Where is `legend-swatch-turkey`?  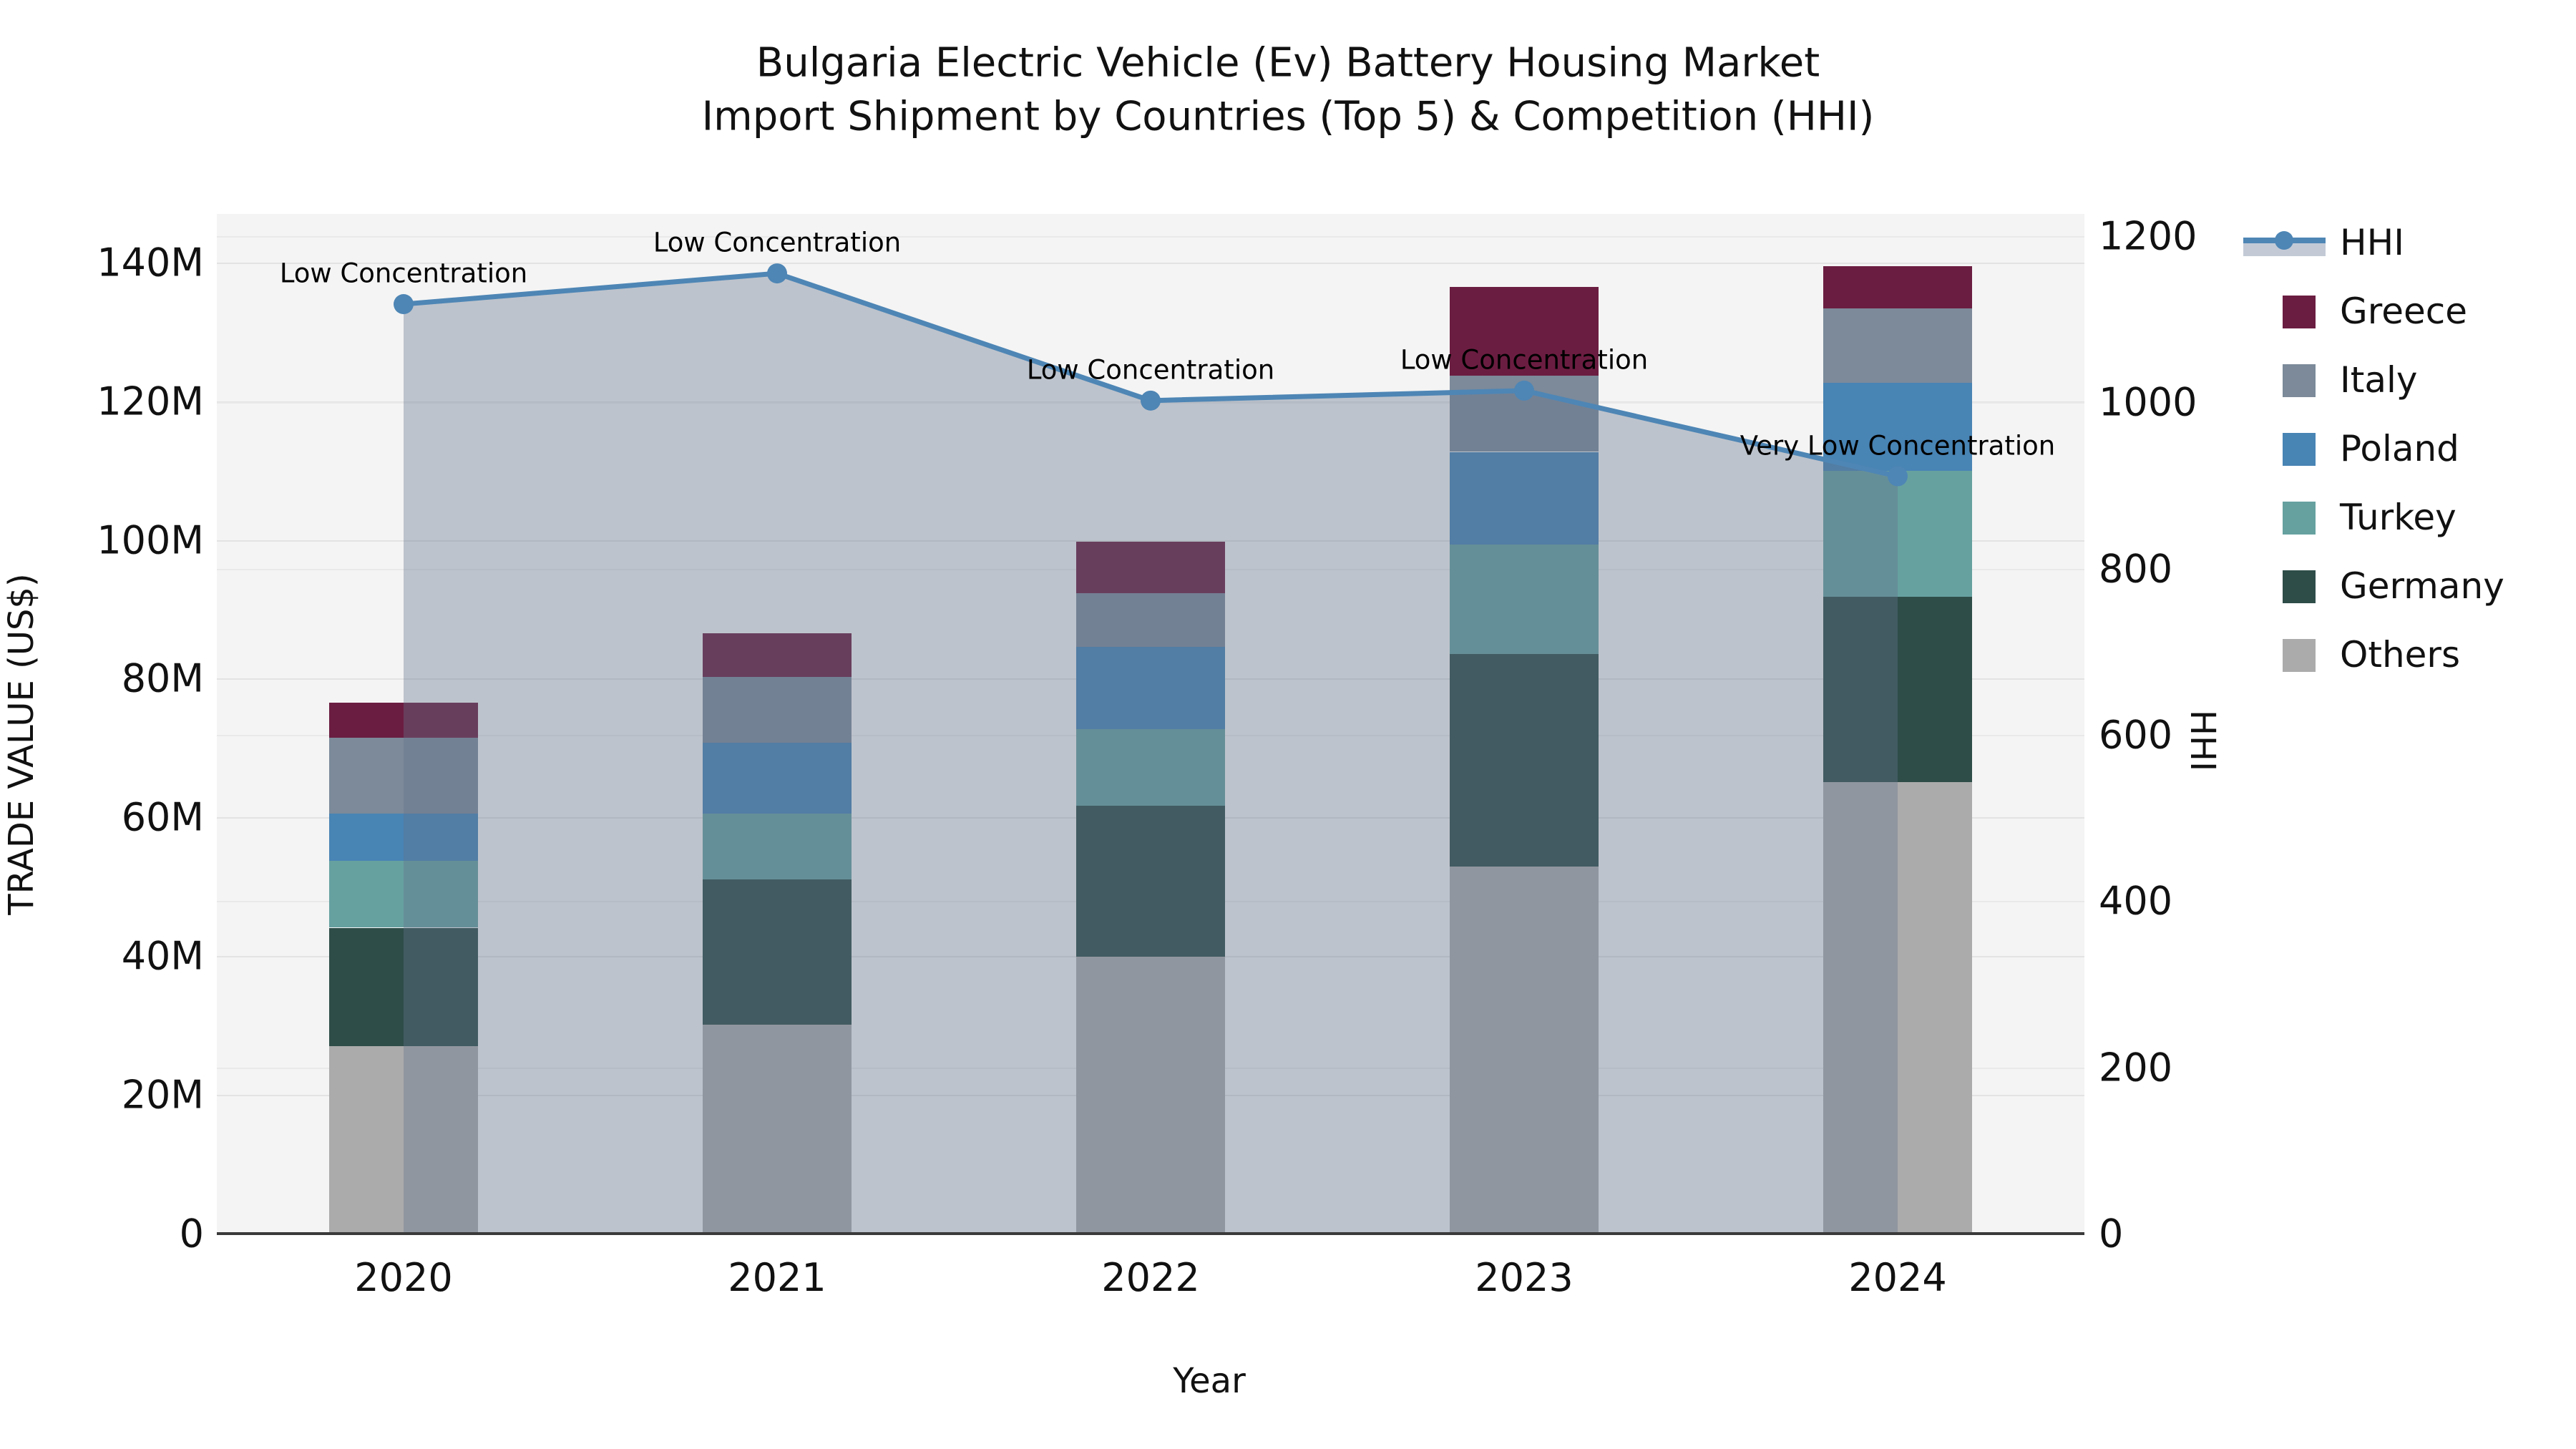 legend-swatch-turkey is located at coordinates (2299, 518).